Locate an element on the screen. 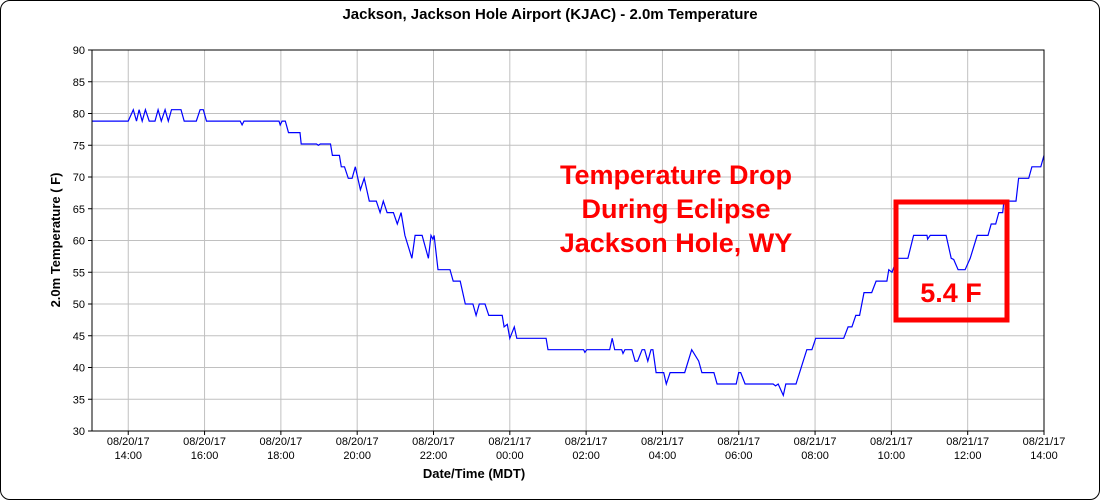 The width and height of the screenshot is (1100, 500). y-tick-label: 85 is located at coordinates (79, 83).